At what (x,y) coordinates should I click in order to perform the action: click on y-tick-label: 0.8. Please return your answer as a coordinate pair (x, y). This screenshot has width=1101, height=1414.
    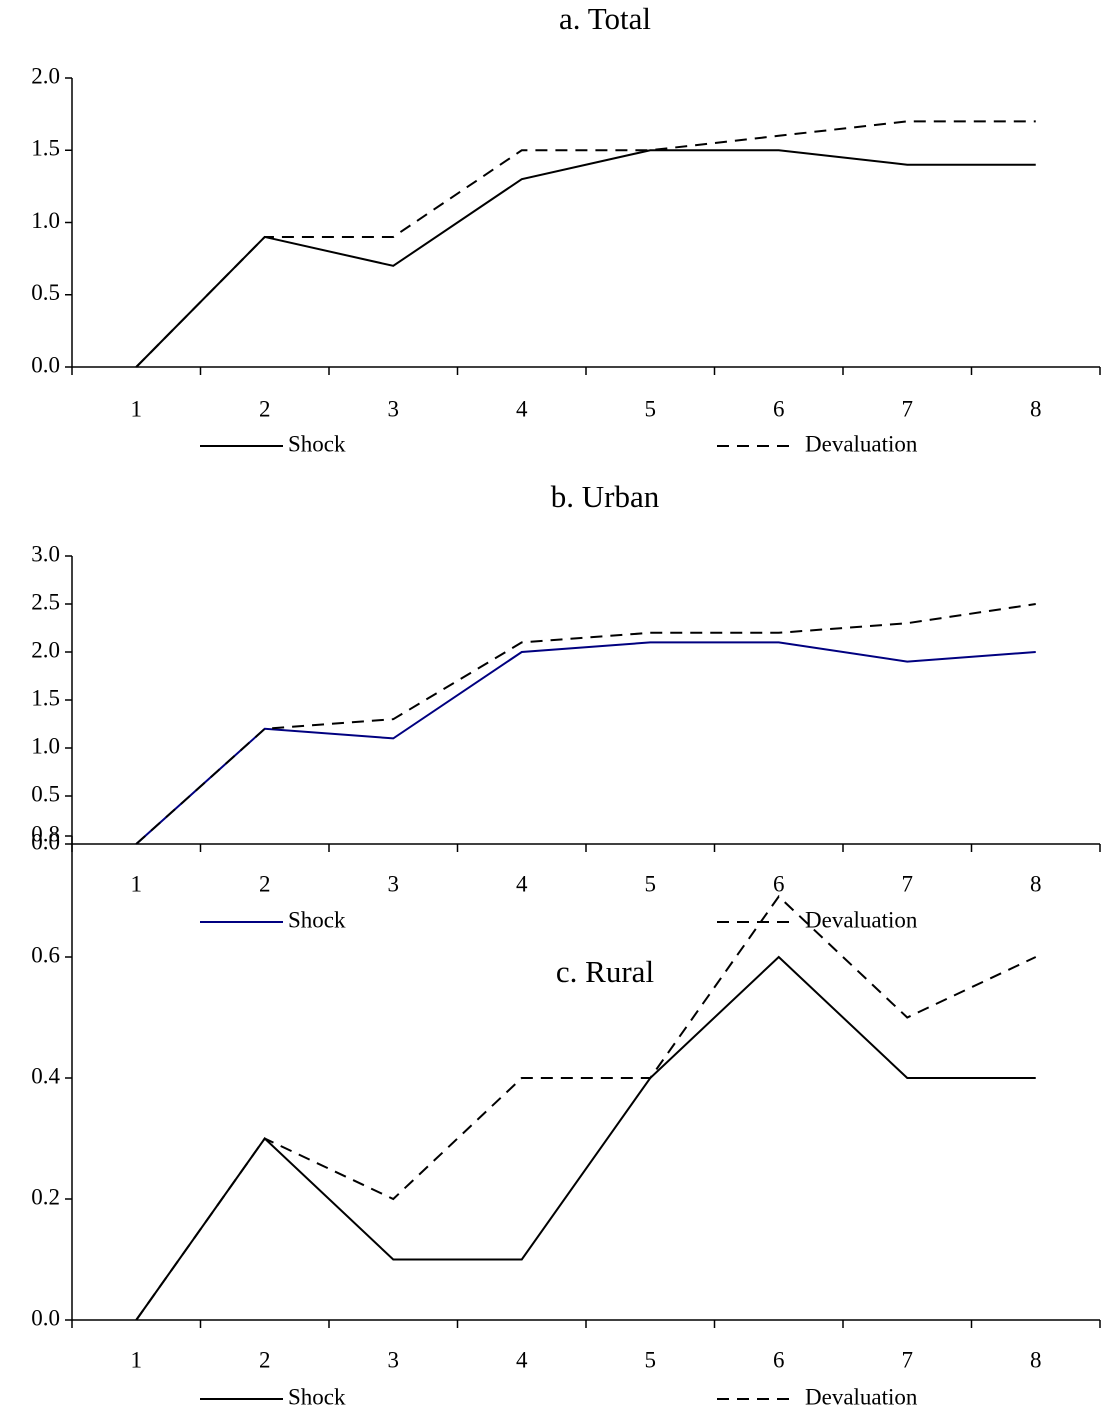
    Looking at the image, I should click on (45, 833).